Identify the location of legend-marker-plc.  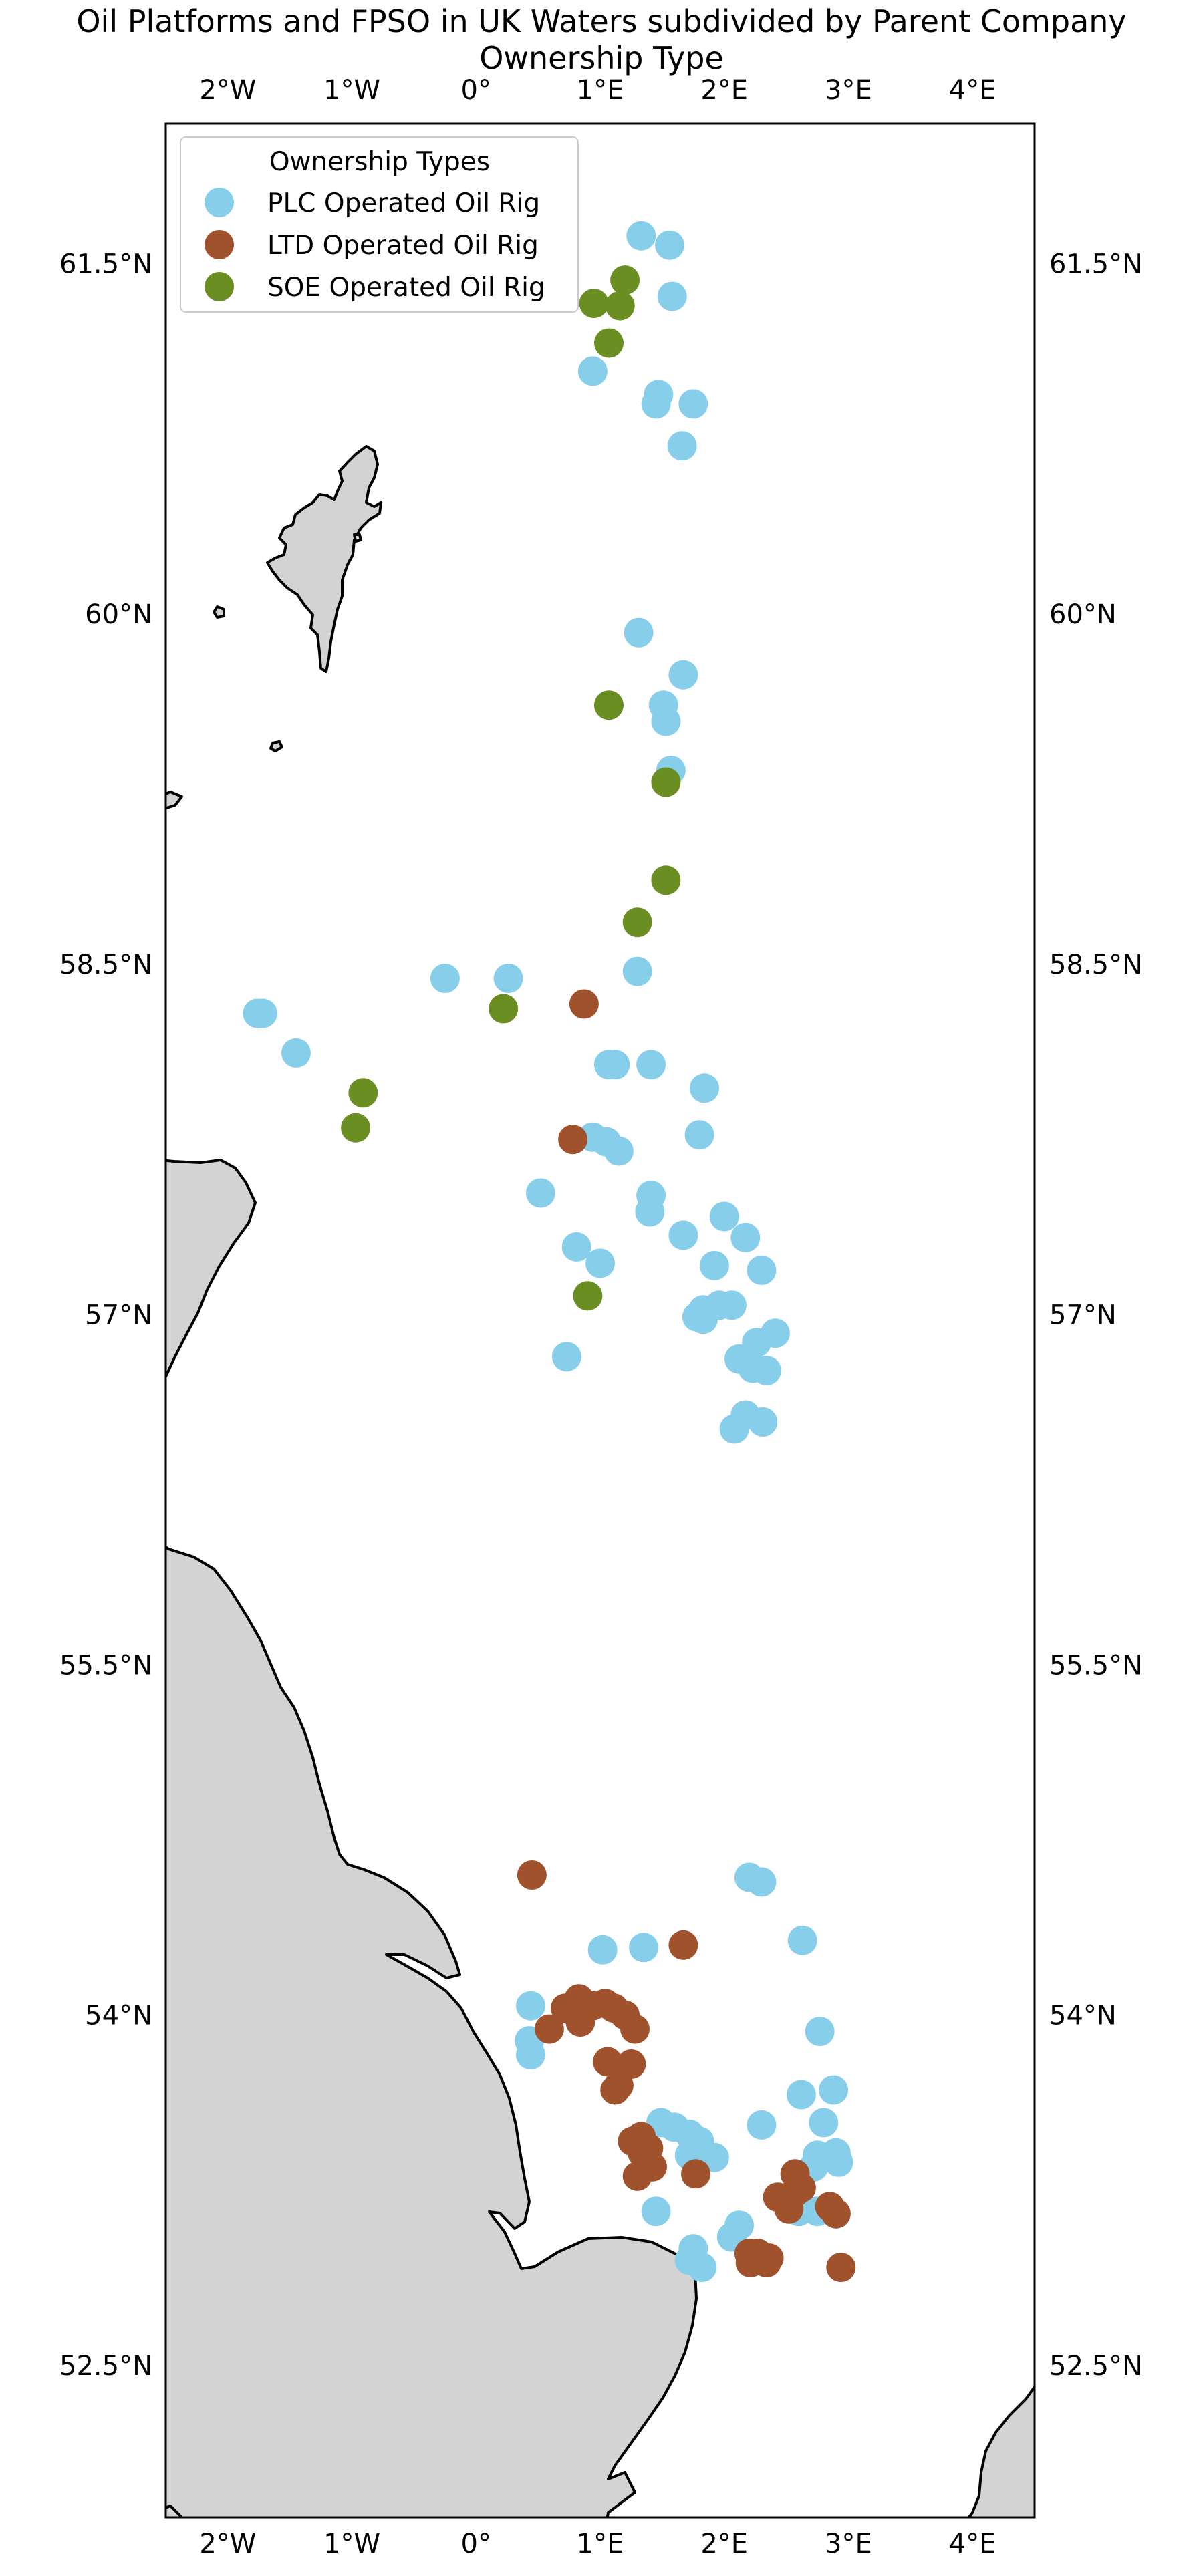
(220, 202).